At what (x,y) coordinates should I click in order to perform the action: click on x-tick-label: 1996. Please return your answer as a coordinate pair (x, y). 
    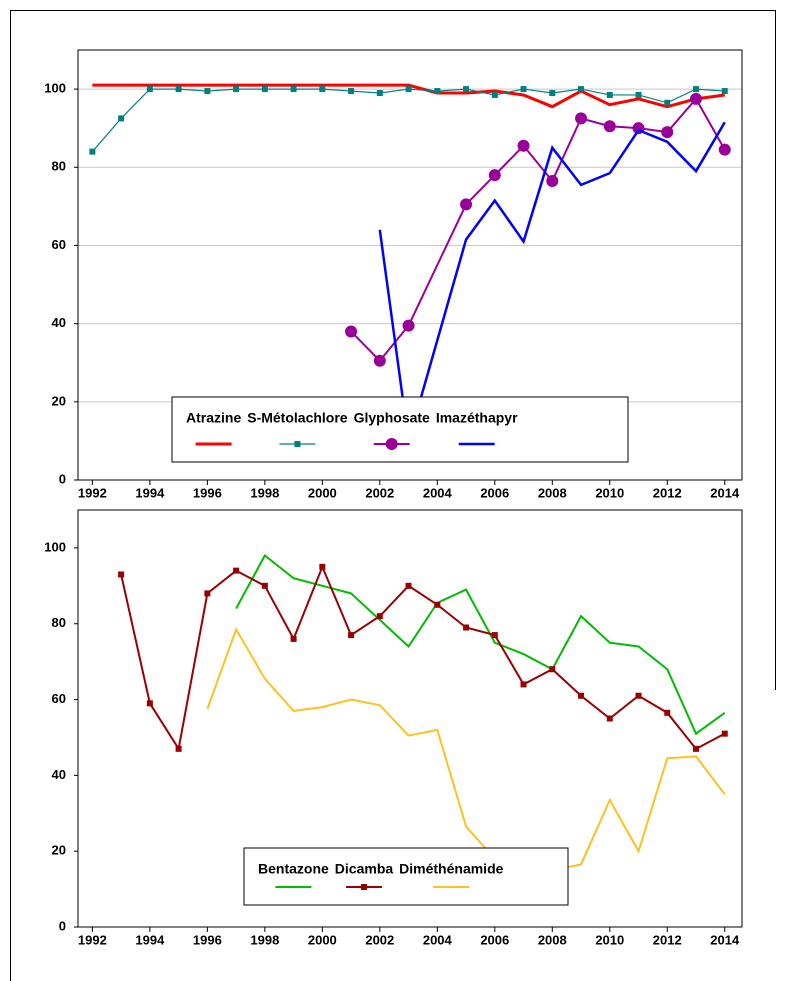
    Looking at the image, I should click on (207, 492).